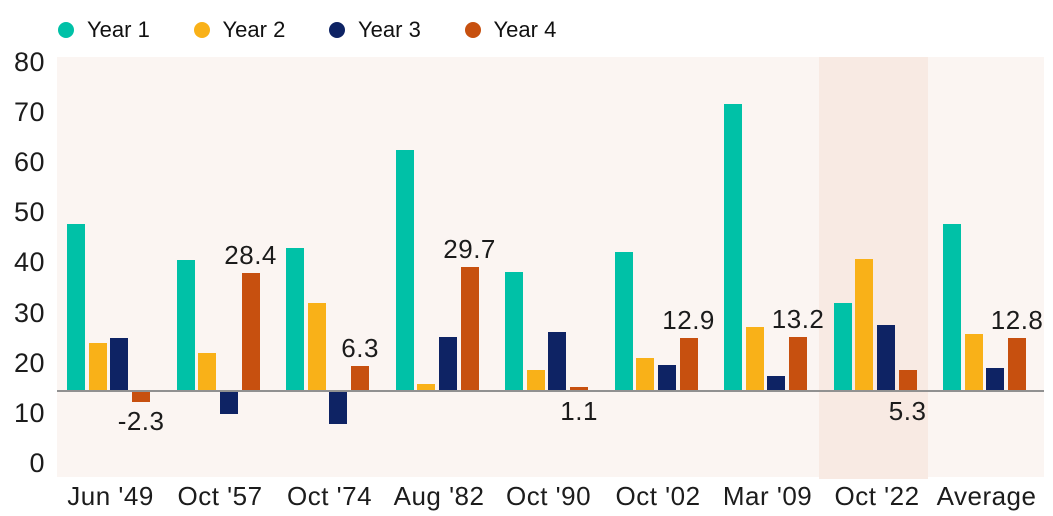 The height and width of the screenshot is (516, 1053). What do you see at coordinates (29, 112) in the screenshot?
I see `y-axis-tick-70: 70` at bounding box center [29, 112].